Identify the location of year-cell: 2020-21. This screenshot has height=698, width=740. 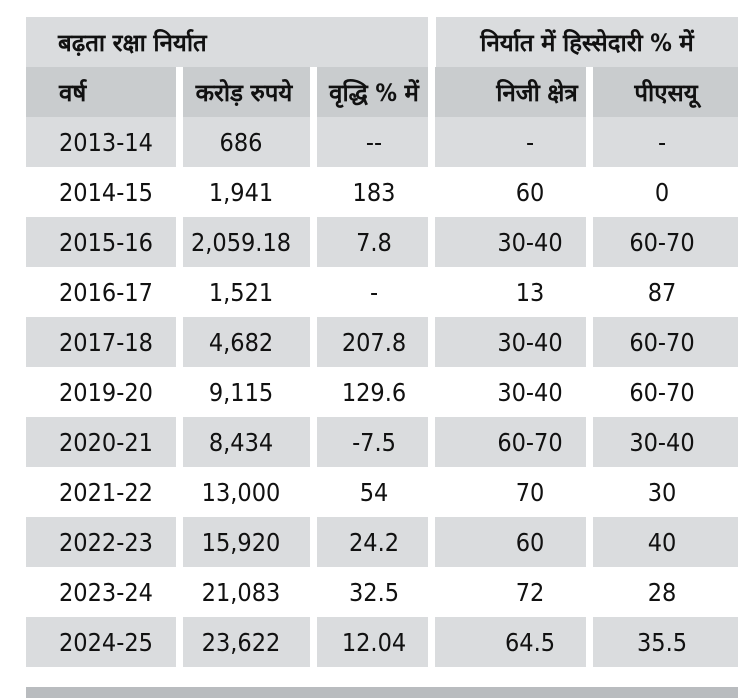
(106, 442).